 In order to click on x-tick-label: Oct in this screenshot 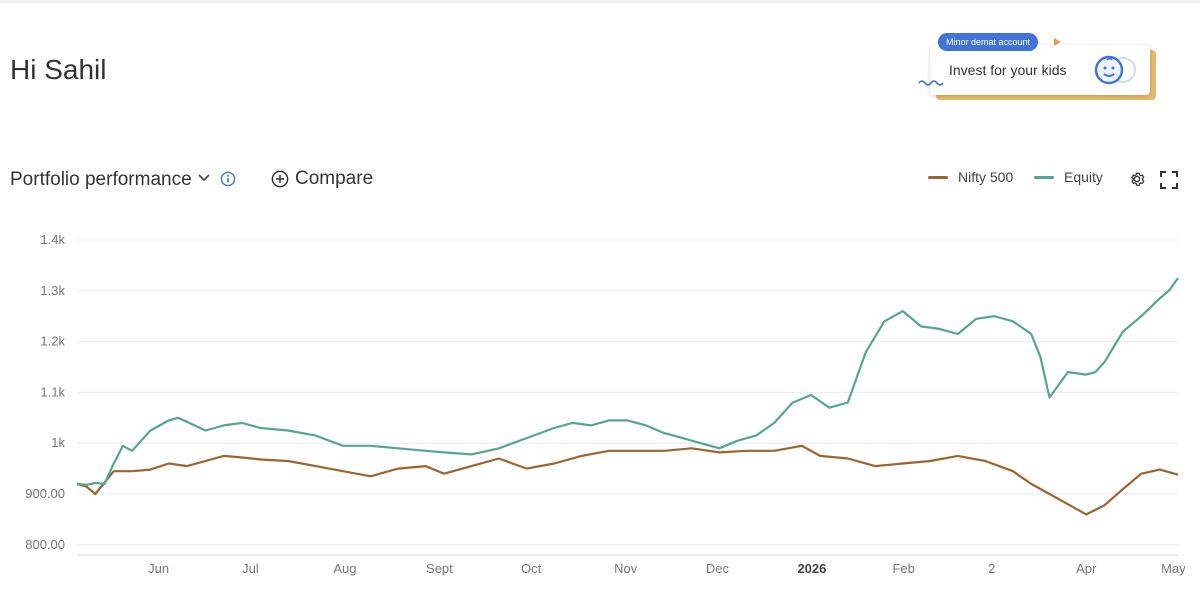, I will do `click(531, 568)`.